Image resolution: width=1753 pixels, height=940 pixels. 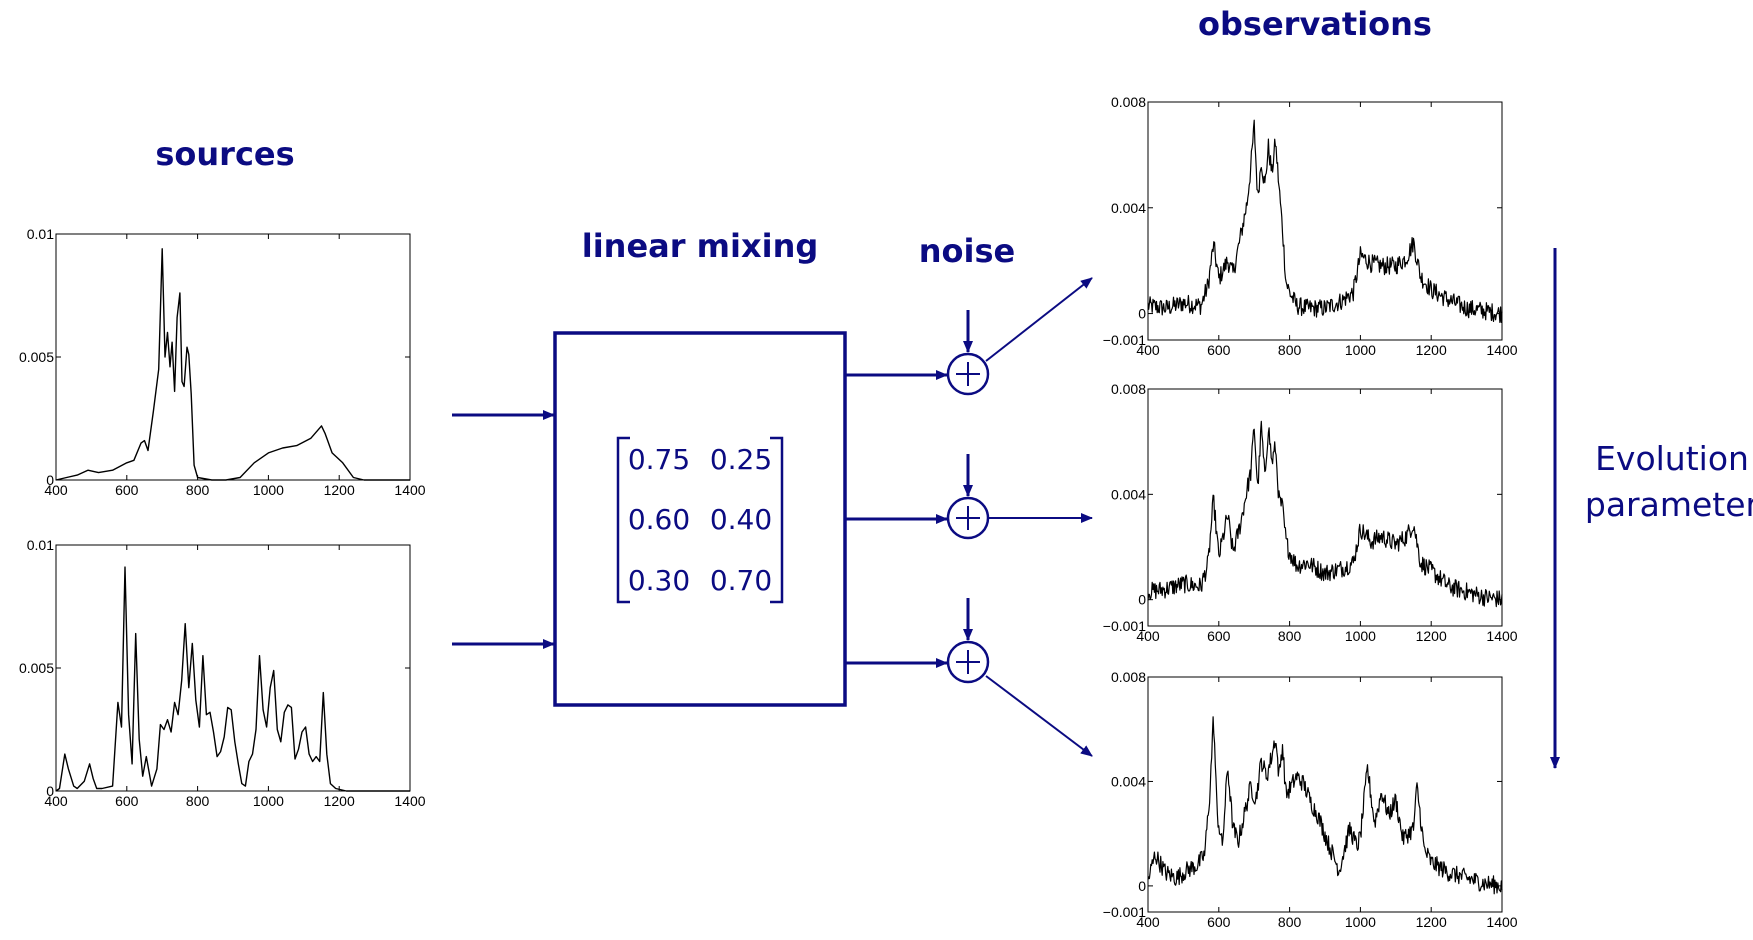 What do you see at coordinates (700, 246) in the screenshot?
I see `linear-mixing-label: linear mixing` at bounding box center [700, 246].